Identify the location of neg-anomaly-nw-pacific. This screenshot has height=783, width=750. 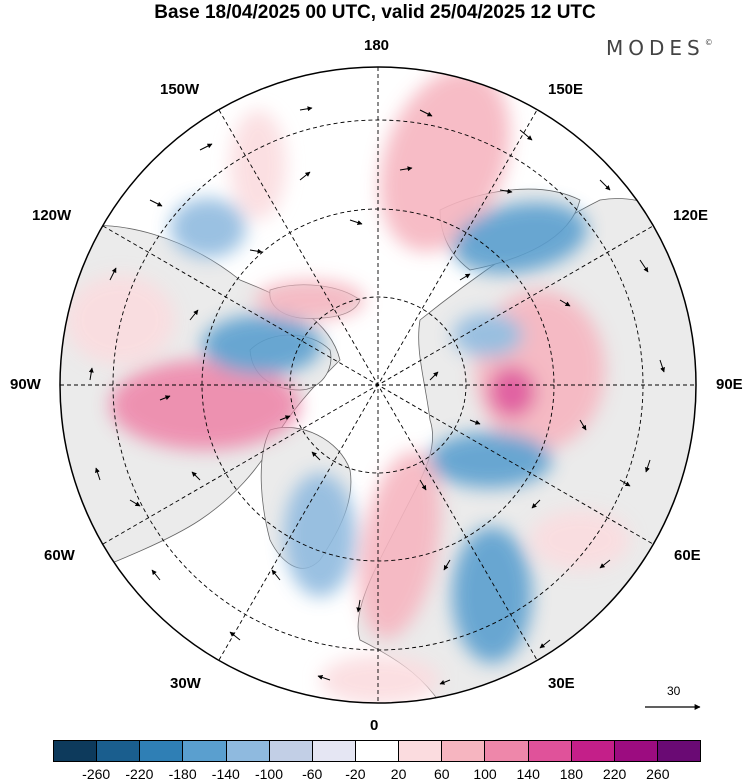
(208, 228).